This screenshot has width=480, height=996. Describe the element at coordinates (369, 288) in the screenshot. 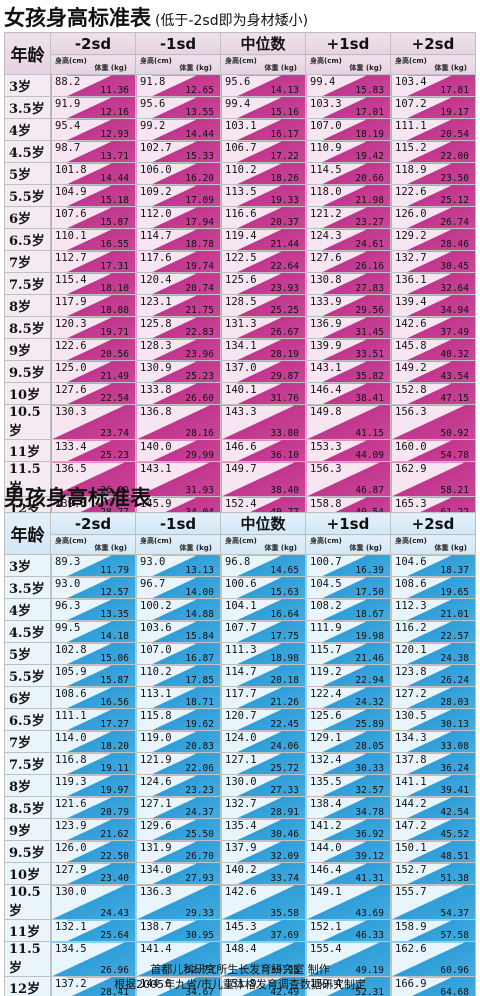

I see `girls-weight-value: 27.83` at that location.